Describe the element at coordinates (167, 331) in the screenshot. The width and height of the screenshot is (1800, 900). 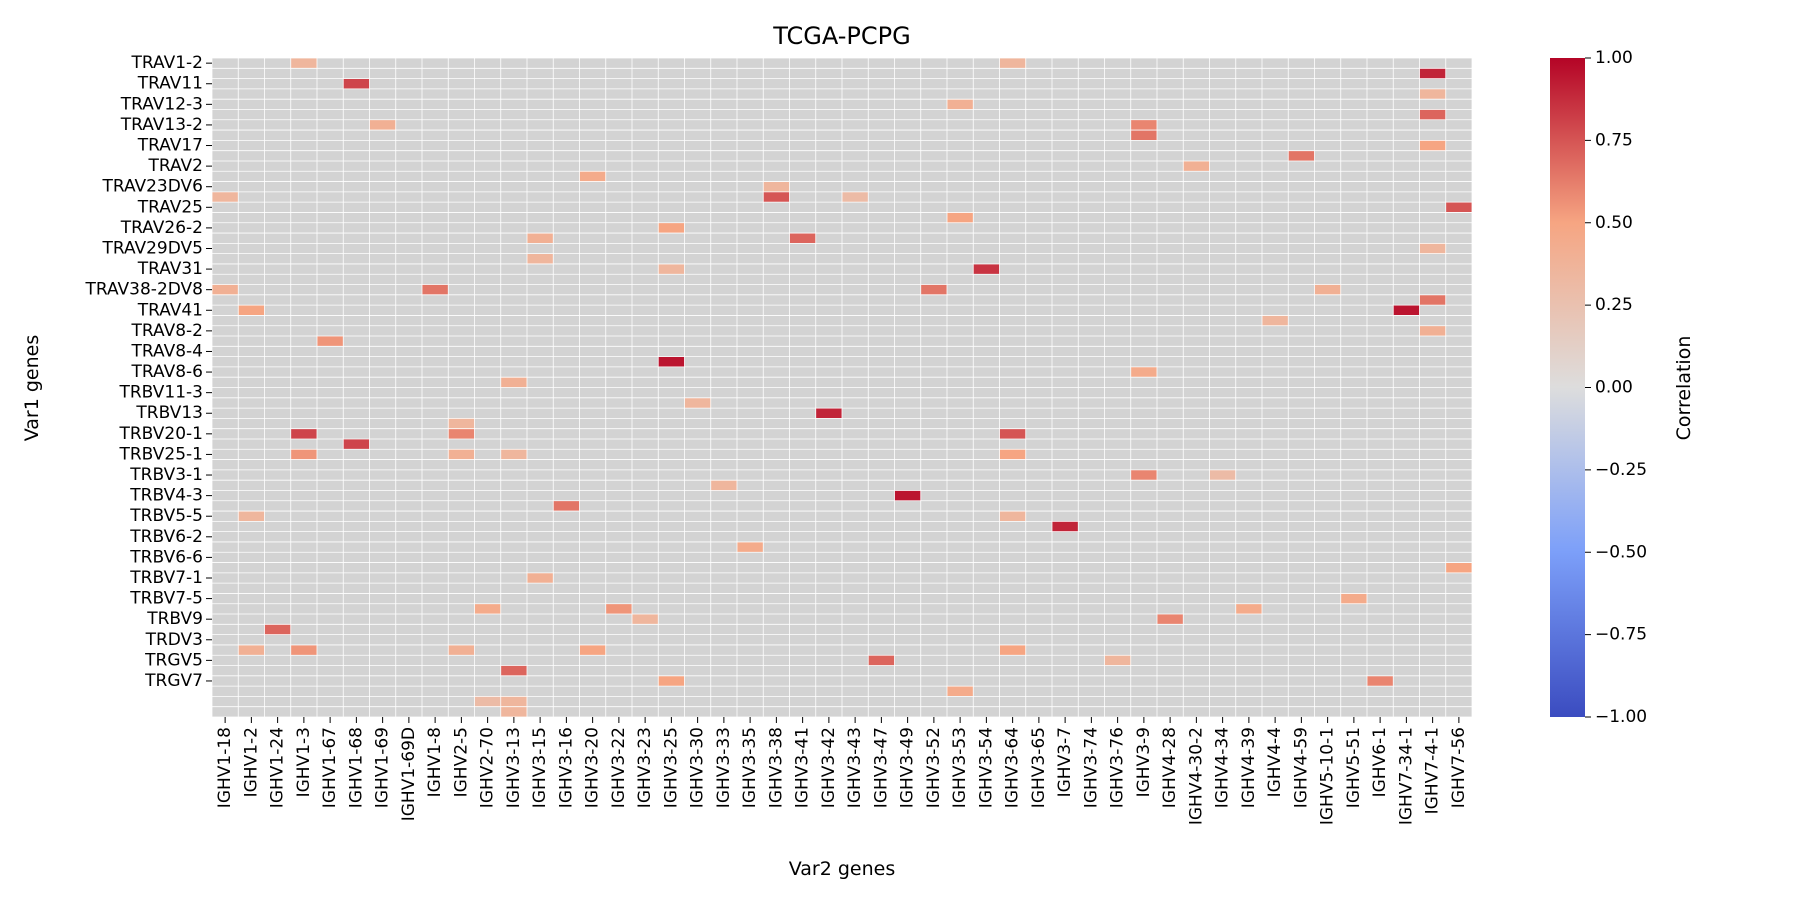
I see `y-tick-label: TRAV8-2` at that location.